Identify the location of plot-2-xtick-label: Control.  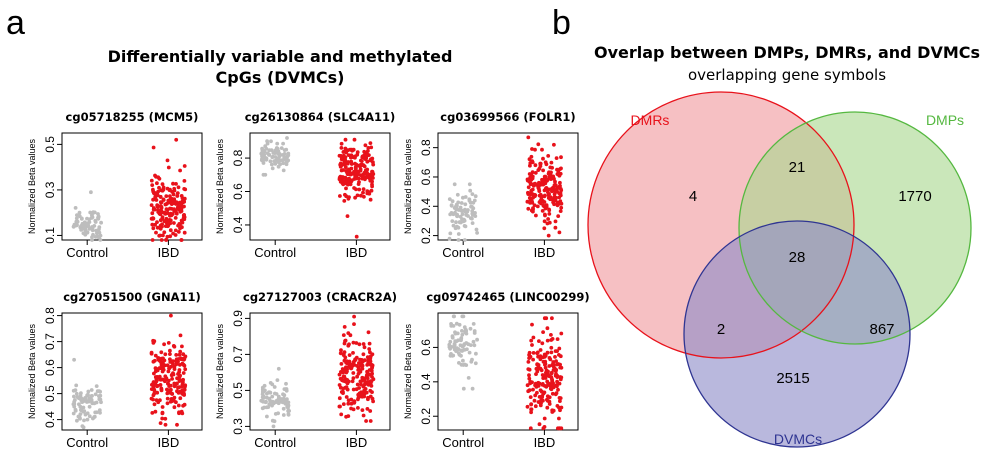
(275, 252).